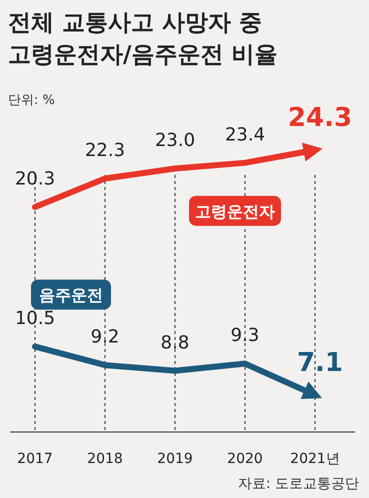  I want to click on text: 음주운전, so click(71, 295).